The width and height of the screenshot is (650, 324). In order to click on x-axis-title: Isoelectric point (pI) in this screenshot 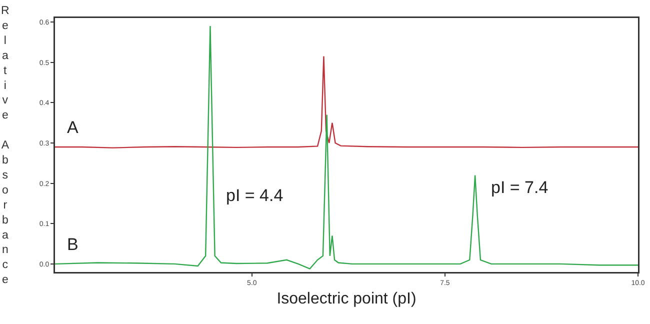, I will do `click(346, 299)`.